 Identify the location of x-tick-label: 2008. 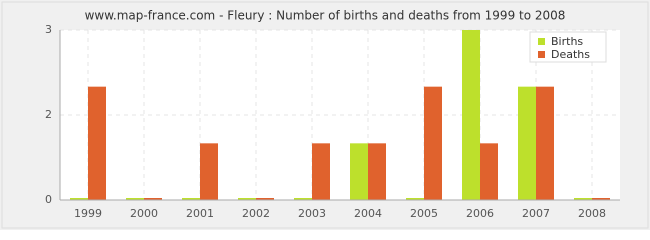
(592, 213).